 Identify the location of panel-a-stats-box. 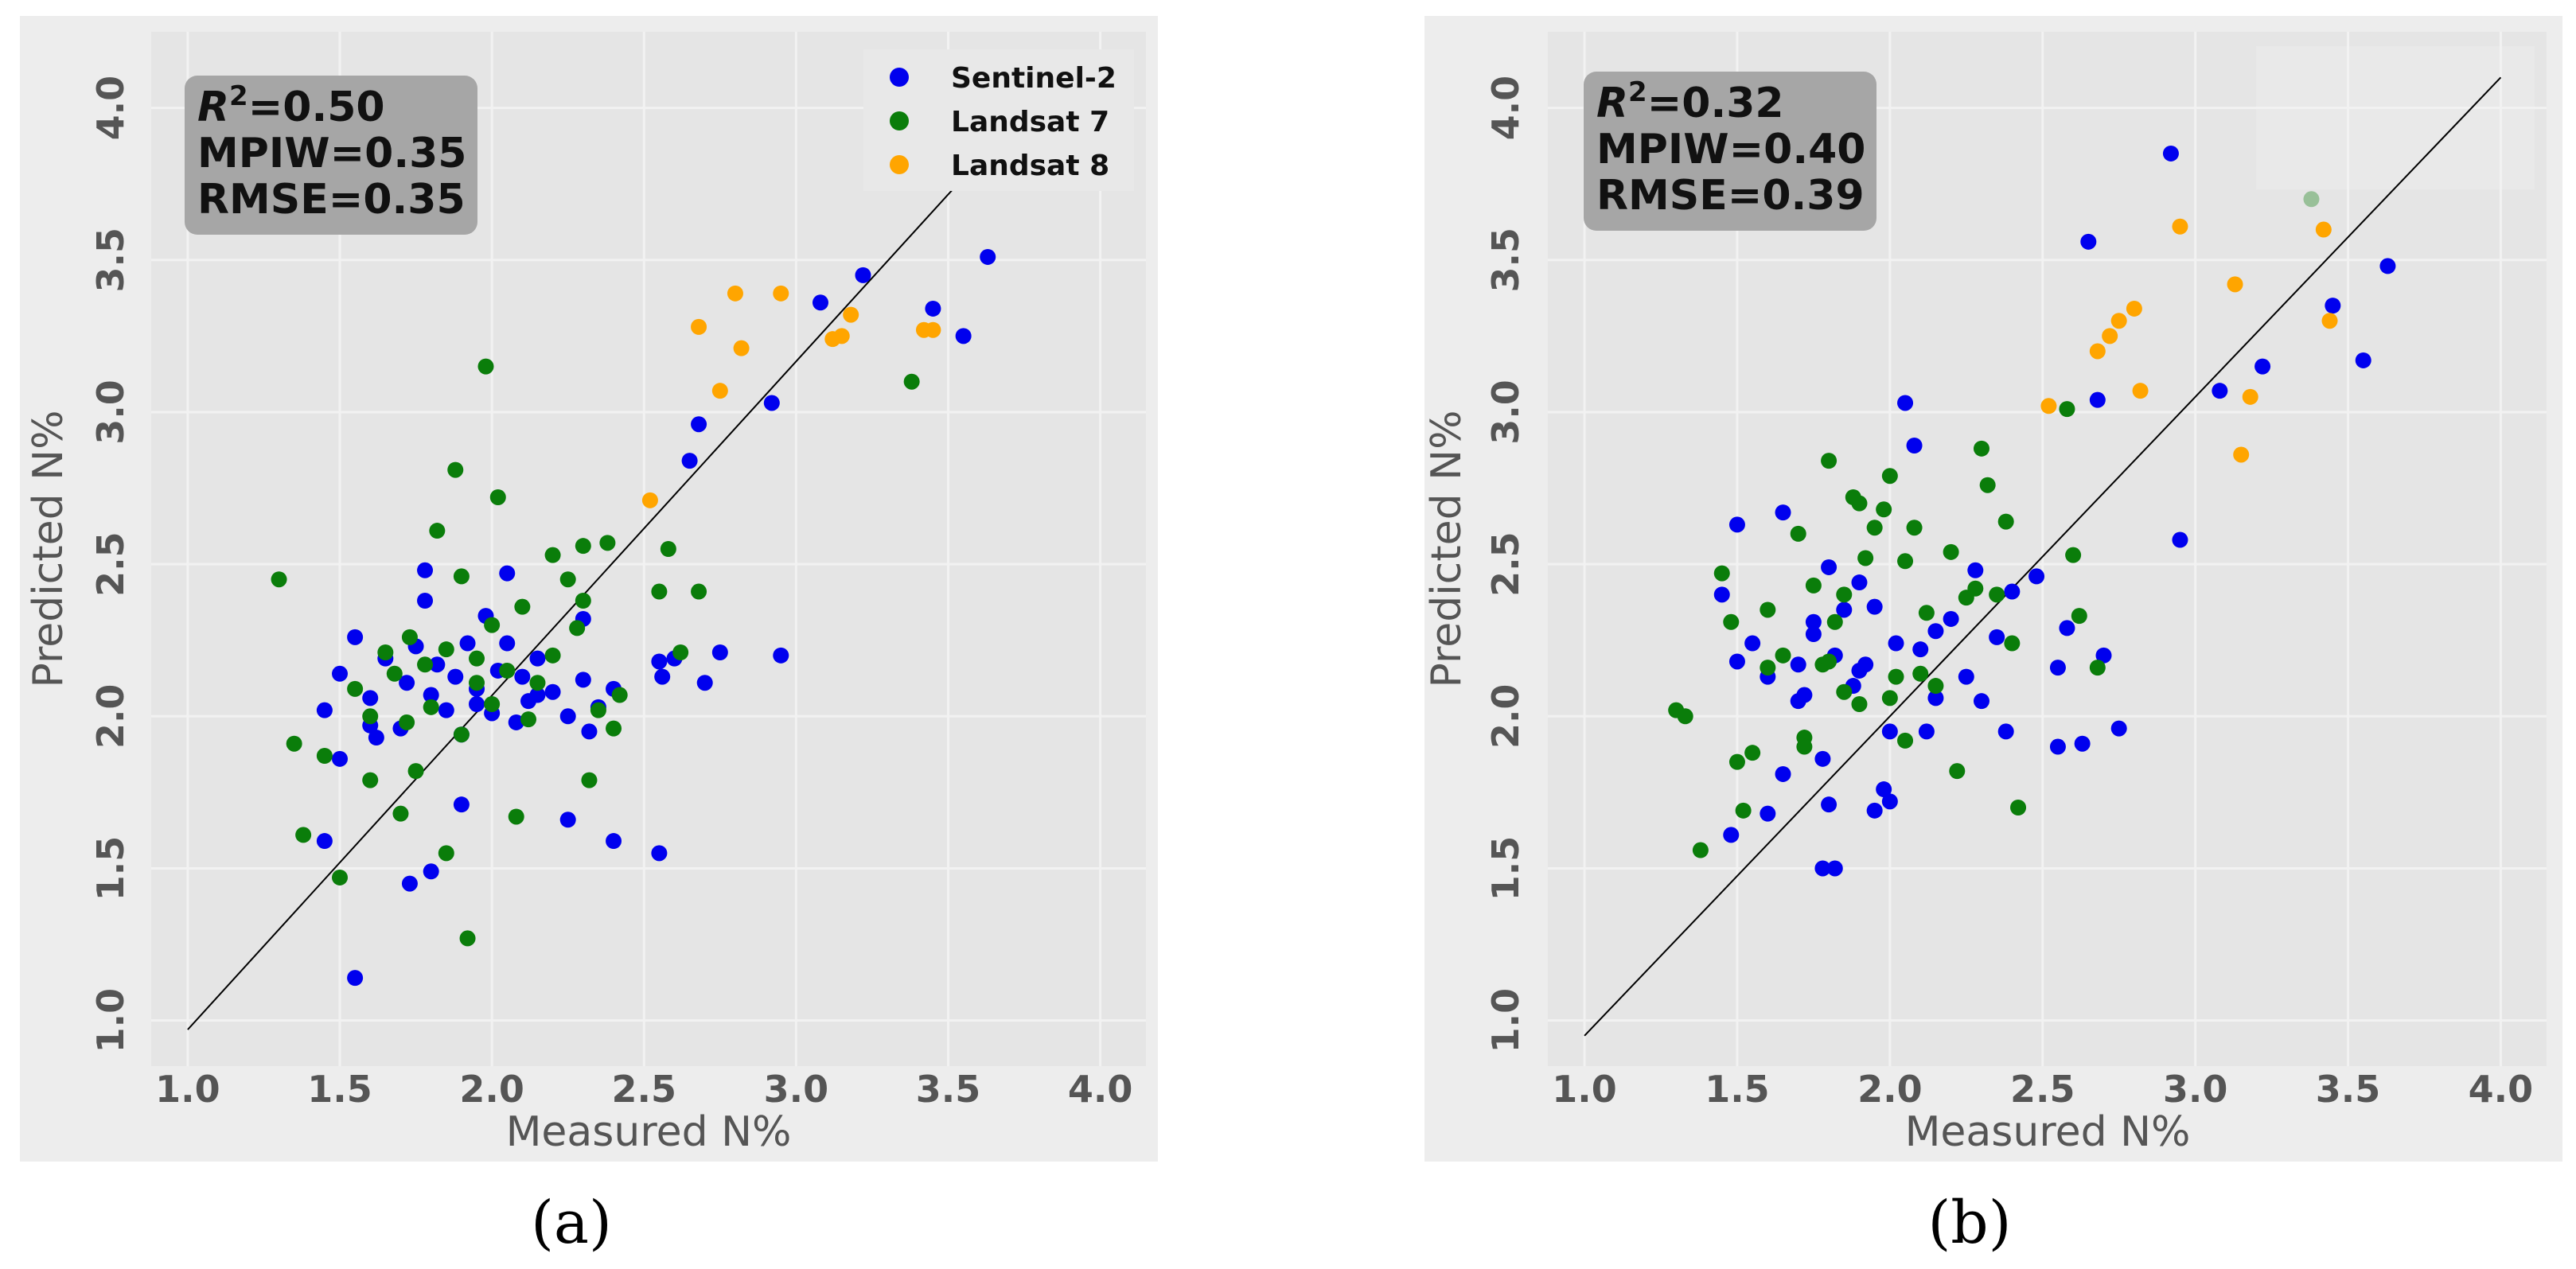
(331, 155).